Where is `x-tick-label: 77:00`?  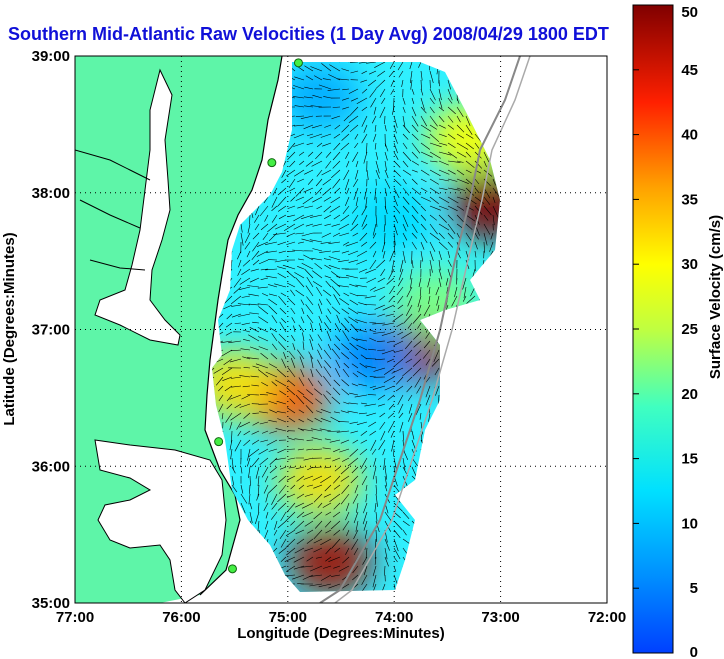
x-tick-label: 77:00 is located at coordinates (75, 617).